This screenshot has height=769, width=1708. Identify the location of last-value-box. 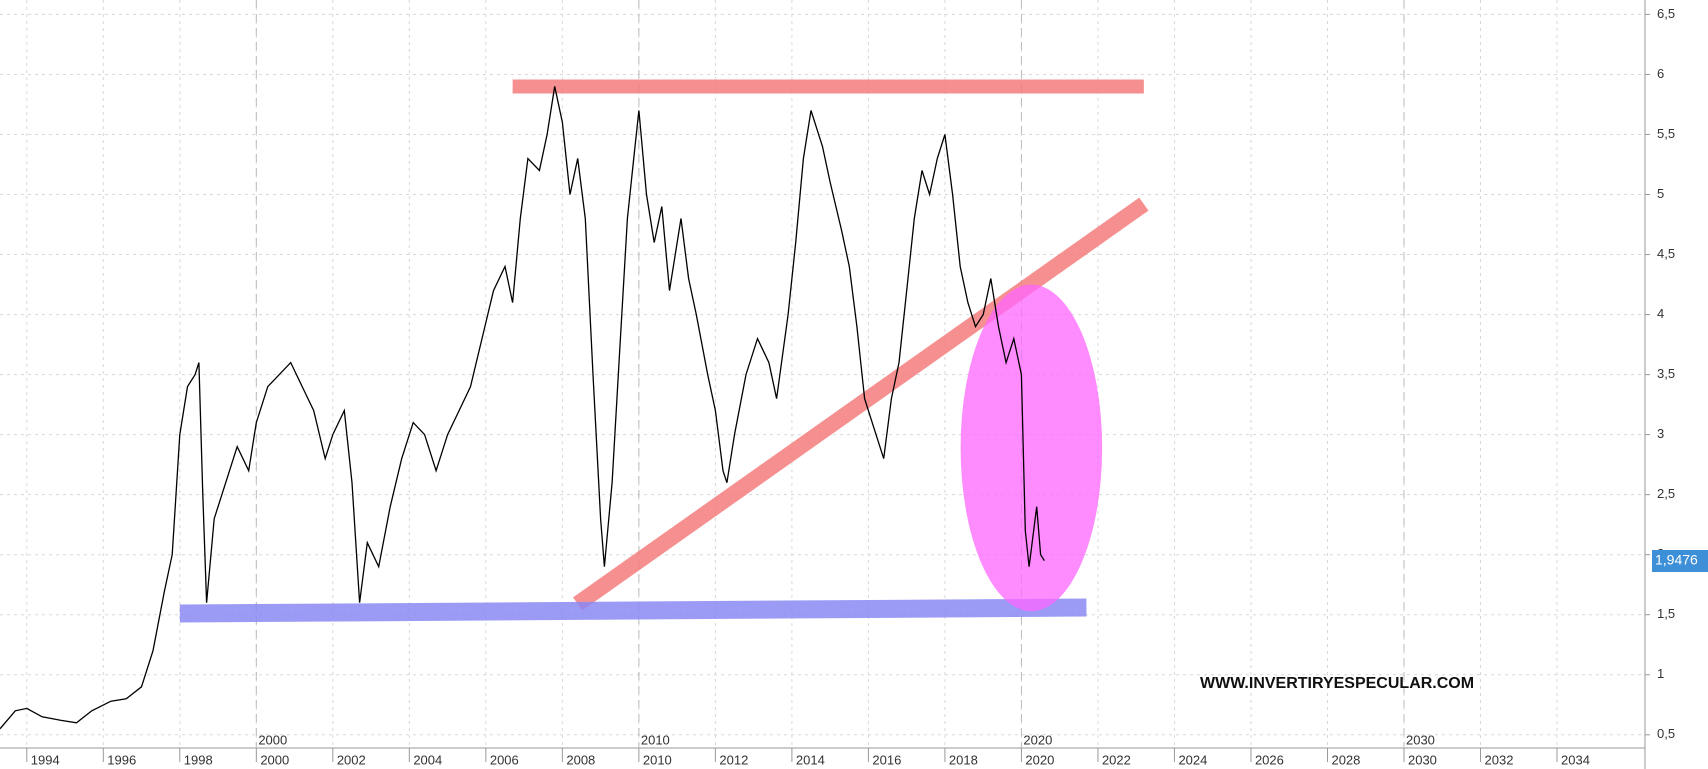
(1680, 560).